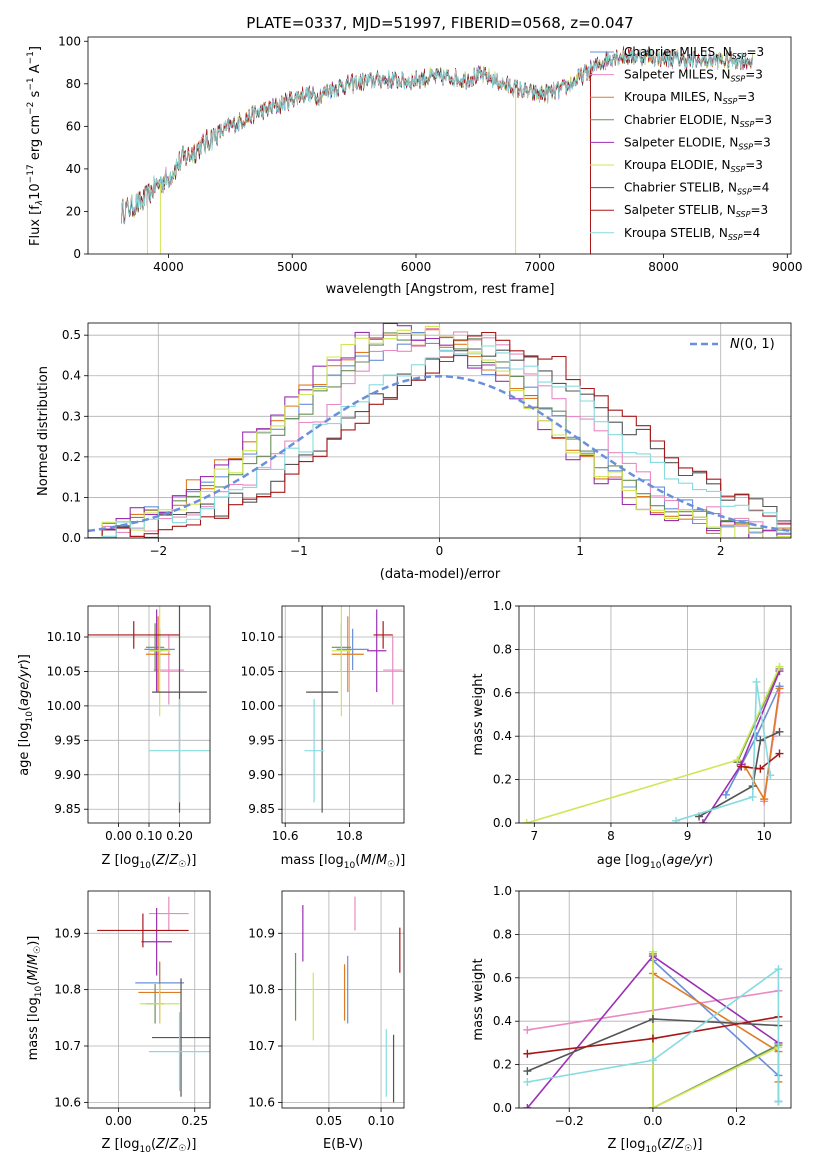 Image resolution: width=819 pixels, height=1170 pixels. I want to click on weight-line-kroupa-stelib, so click(653, 1034).